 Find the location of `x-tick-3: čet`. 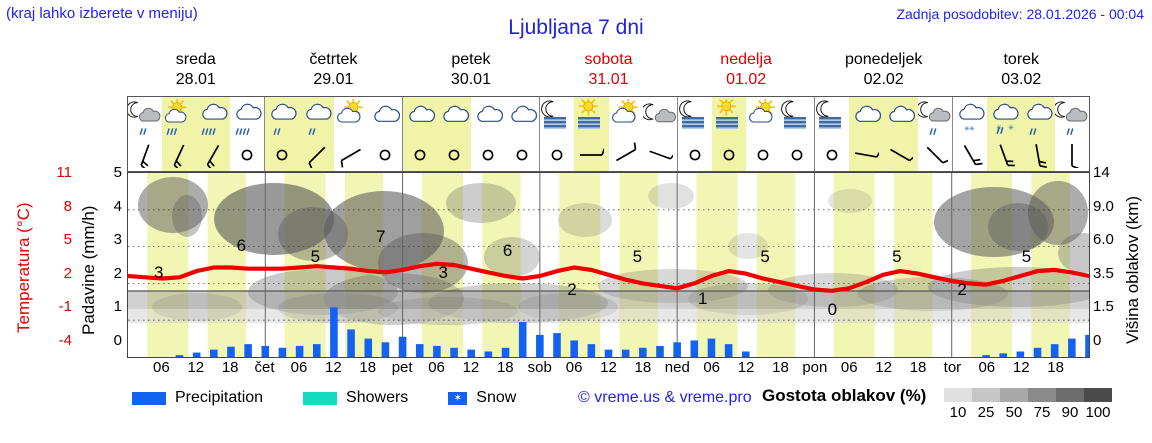

x-tick-3: čet is located at coordinates (264, 367).